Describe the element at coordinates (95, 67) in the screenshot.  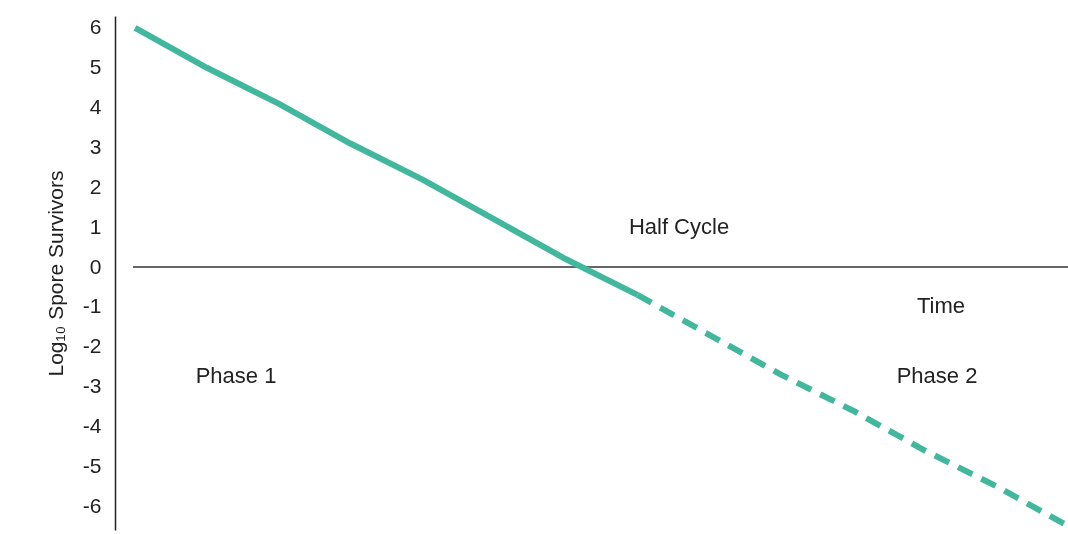
I see `y-tick-label: 5` at that location.